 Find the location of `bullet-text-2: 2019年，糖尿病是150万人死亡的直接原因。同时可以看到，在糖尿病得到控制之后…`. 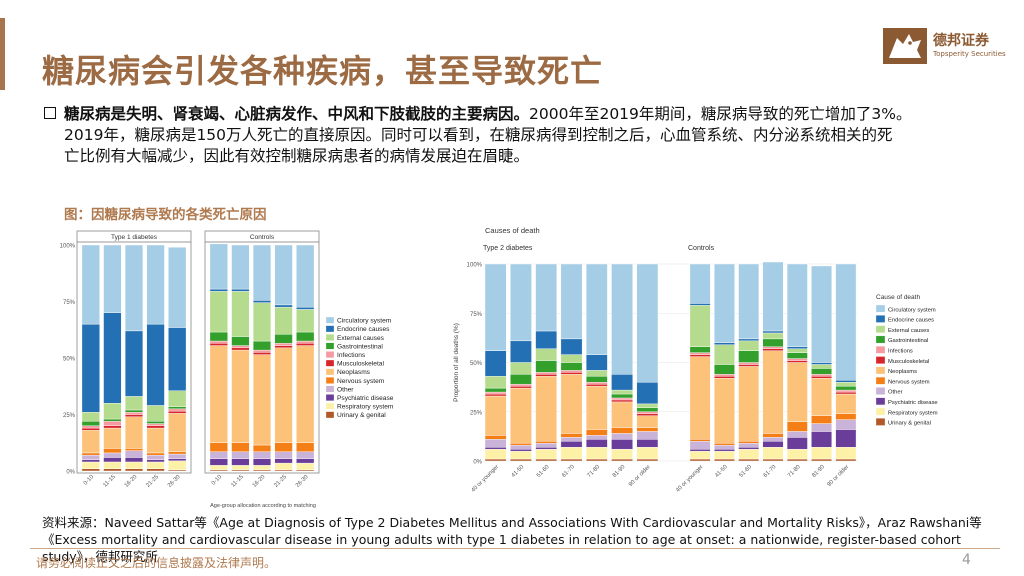

bullet-text-2: 2019年，糖尿病是150万人死亡的直接原因。同时可以看到，在糖尿病得到控制之后… is located at coordinates (478, 135).